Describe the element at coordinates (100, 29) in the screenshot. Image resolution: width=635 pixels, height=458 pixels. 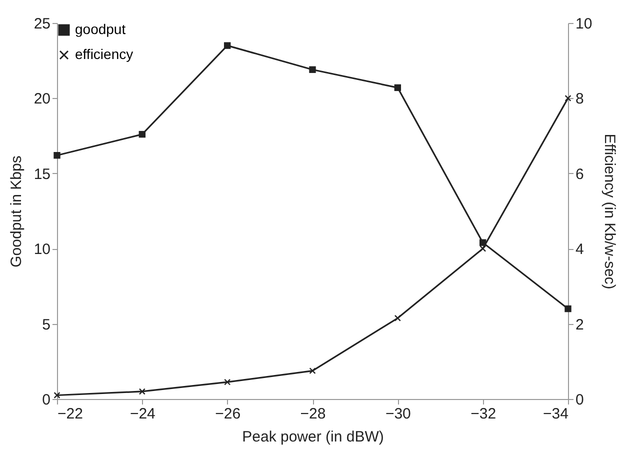
I see `legend-label: goodput` at that location.